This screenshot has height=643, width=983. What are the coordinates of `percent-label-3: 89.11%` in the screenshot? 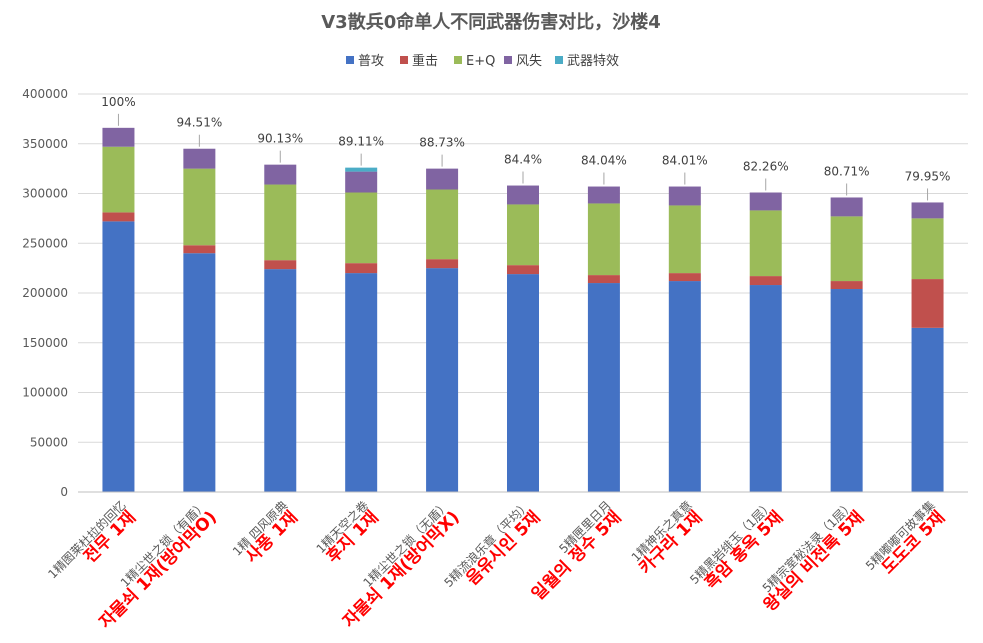 It's located at (361, 142).